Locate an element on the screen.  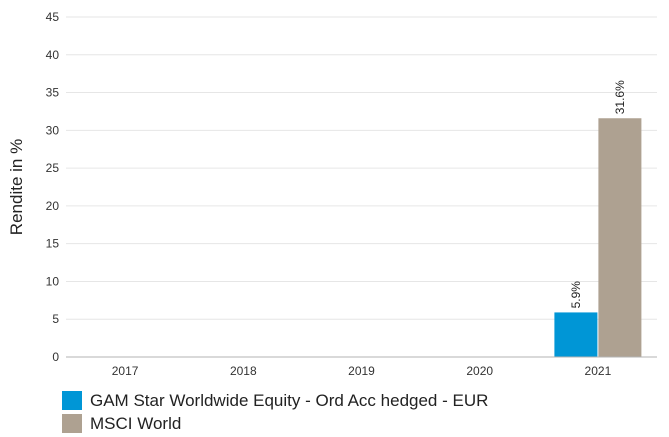
data-label: 31.6% is located at coordinates (620, 97).